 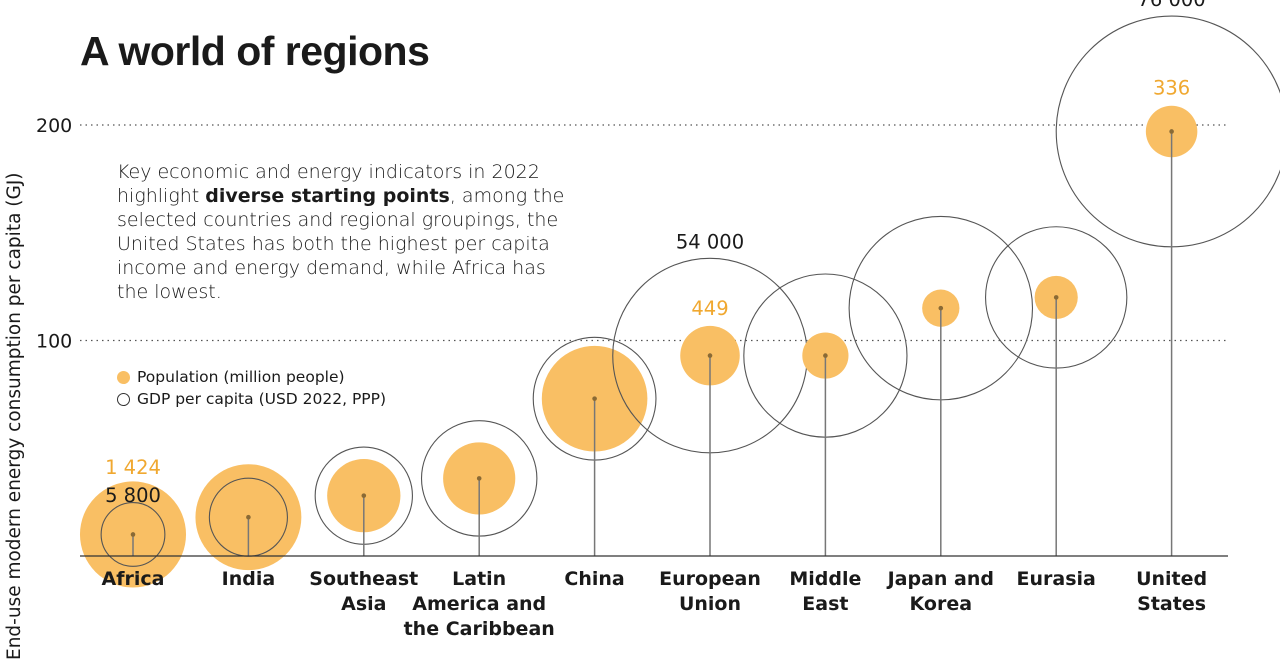 I want to click on x-category-label: Africa, so click(x=133, y=579).